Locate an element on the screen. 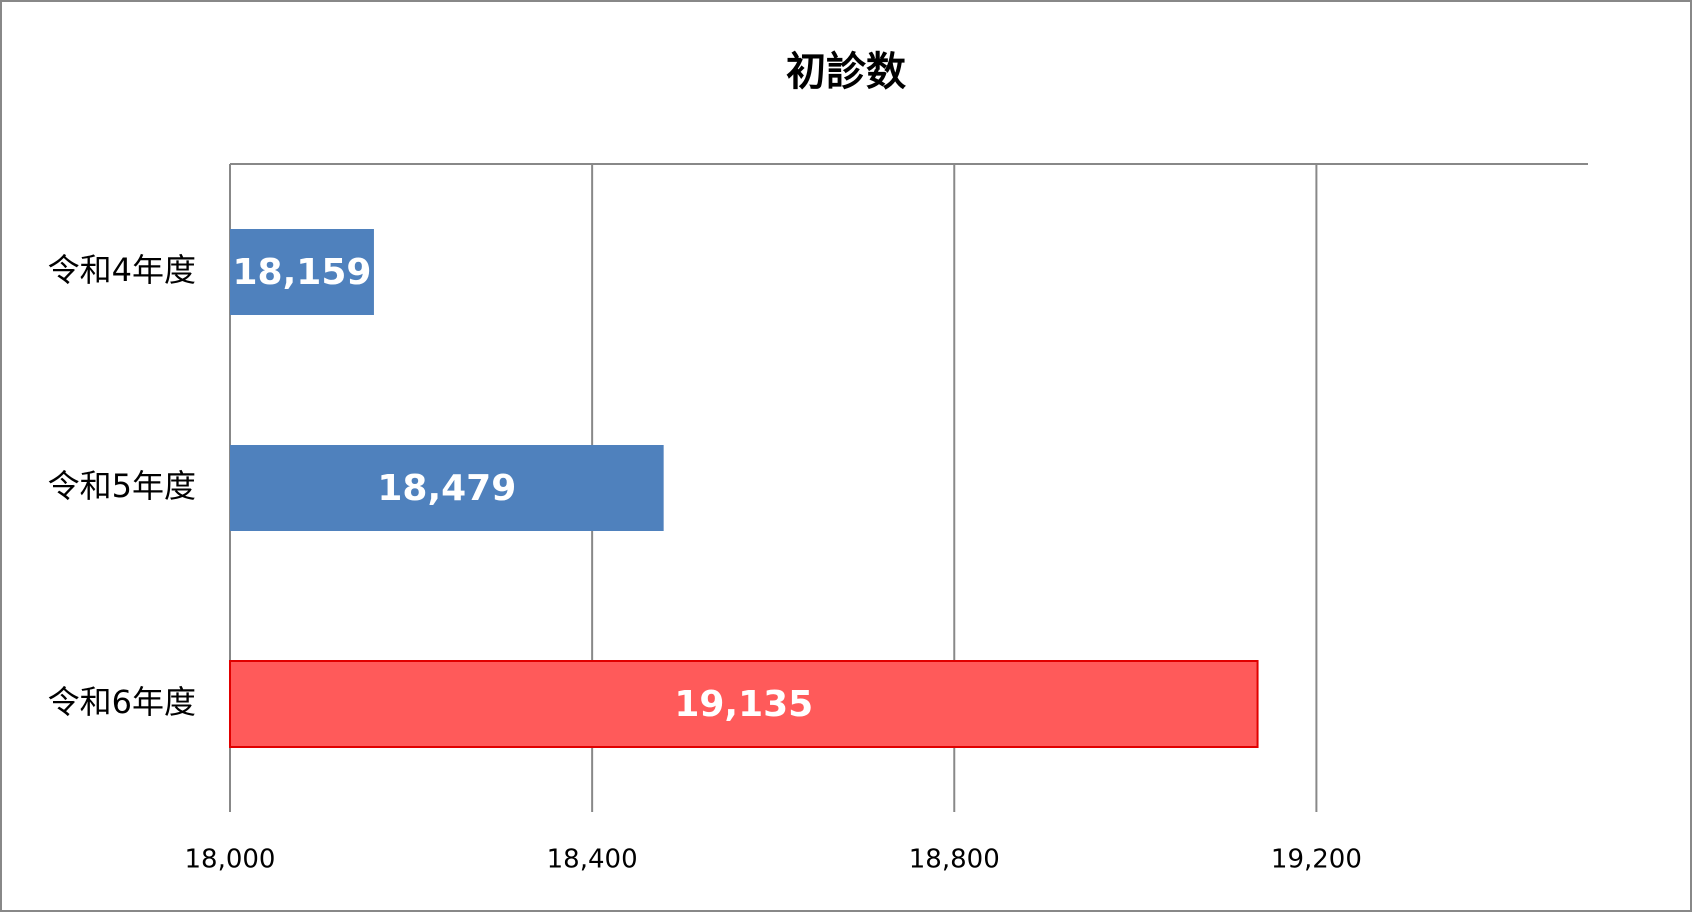  x-tick-label: 18,400 is located at coordinates (592, 860).